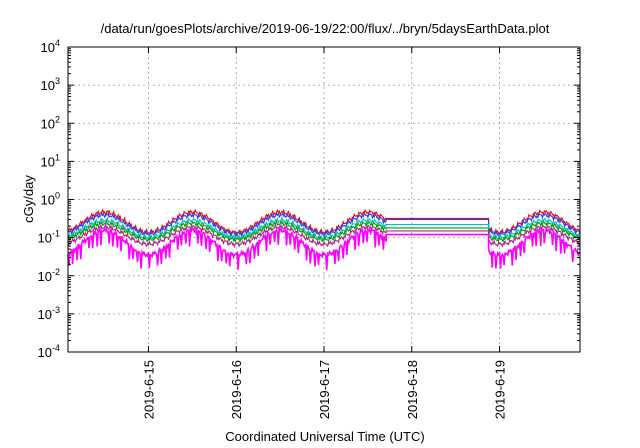 This screenshot has width=640, height=448. What do you see at coordinates (236, 389) in the screenshot?
I see `x-tick-label: 2019-6-16` at bounding box center [236, 389].